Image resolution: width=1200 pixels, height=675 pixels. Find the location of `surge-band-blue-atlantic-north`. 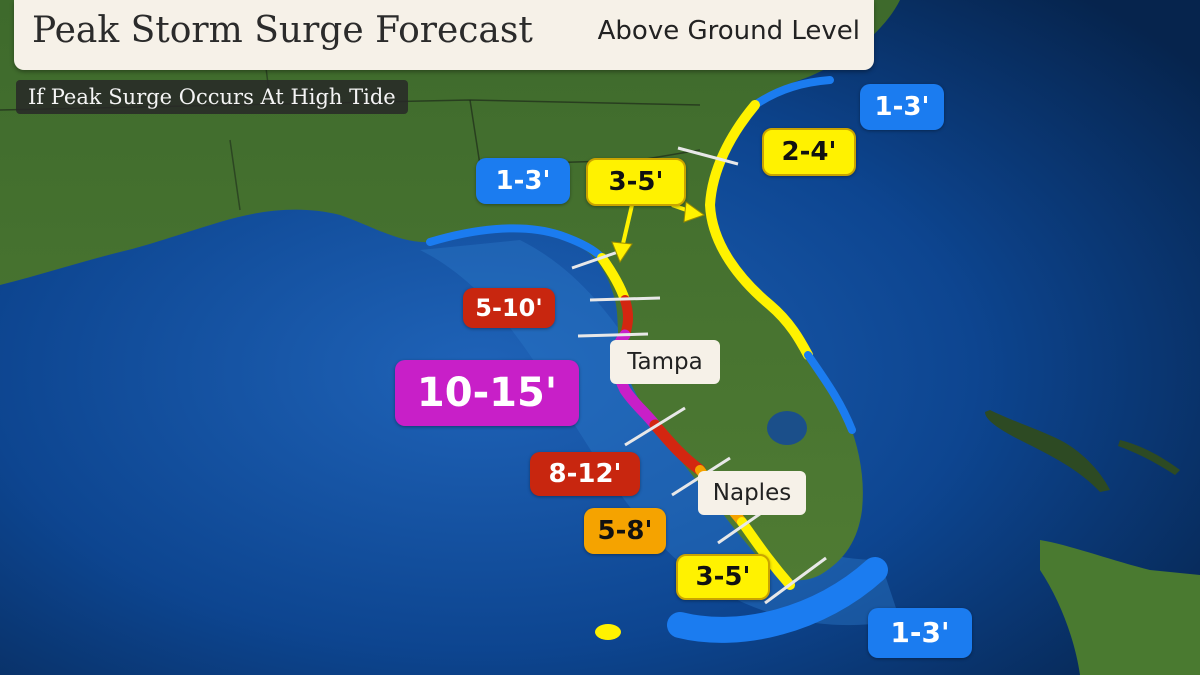

surge-band-blue-atlantic-north is located at coordinates (792, 92).